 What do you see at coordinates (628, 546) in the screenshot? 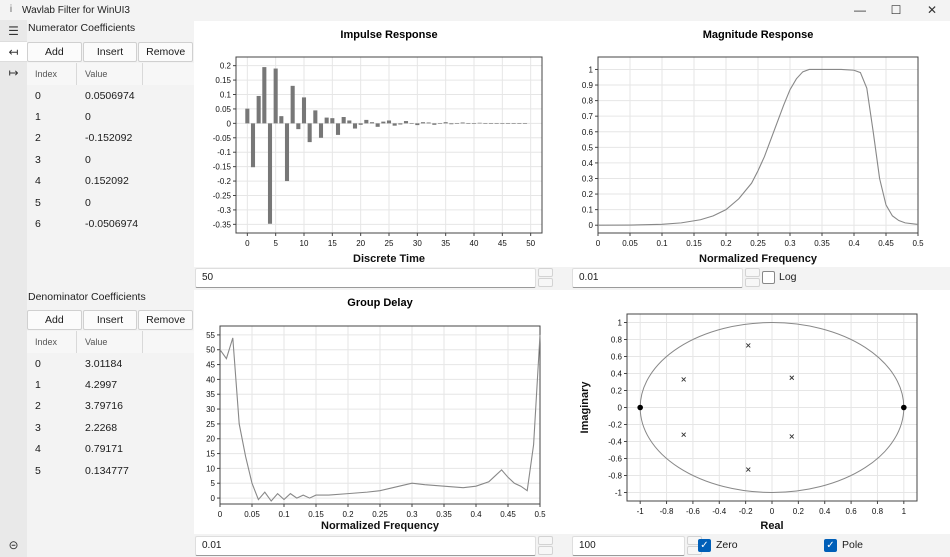
I see `pole-zero-resolution-input: 100` at bounding box center [628, 546].